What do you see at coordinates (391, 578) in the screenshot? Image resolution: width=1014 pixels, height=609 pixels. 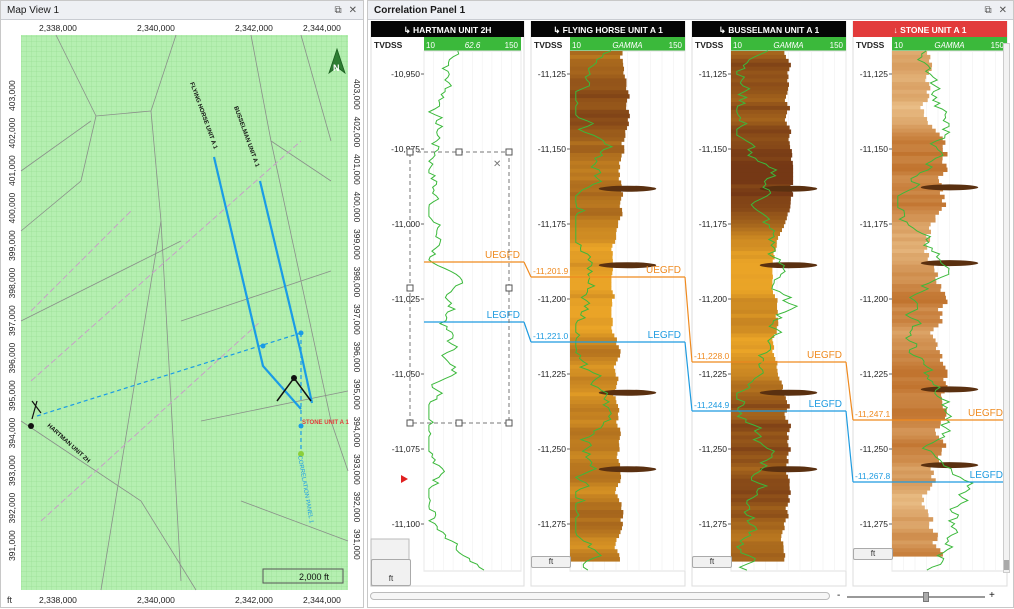 I see `unit-label: ft` at bounding box center [391, 578].